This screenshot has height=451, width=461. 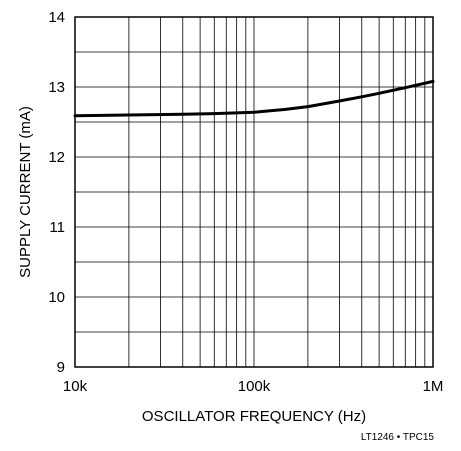 I want to click on y-tick-label: 13, so click(x=56, y=87).